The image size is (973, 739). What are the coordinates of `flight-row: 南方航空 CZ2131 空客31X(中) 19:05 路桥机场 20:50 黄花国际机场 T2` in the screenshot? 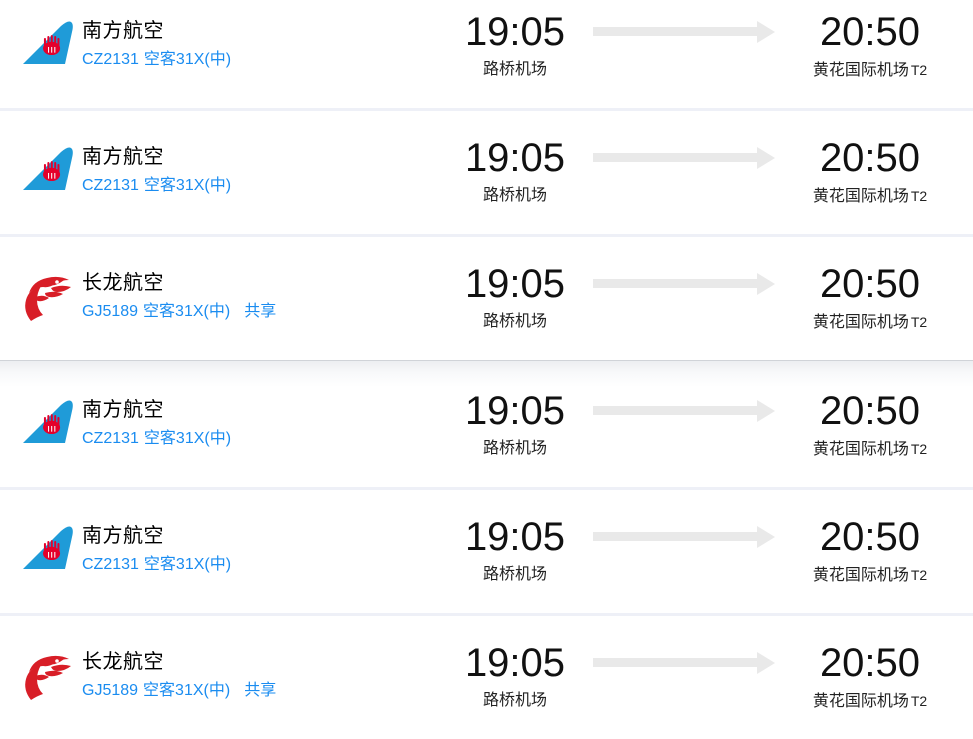 It's located at (486, 54).